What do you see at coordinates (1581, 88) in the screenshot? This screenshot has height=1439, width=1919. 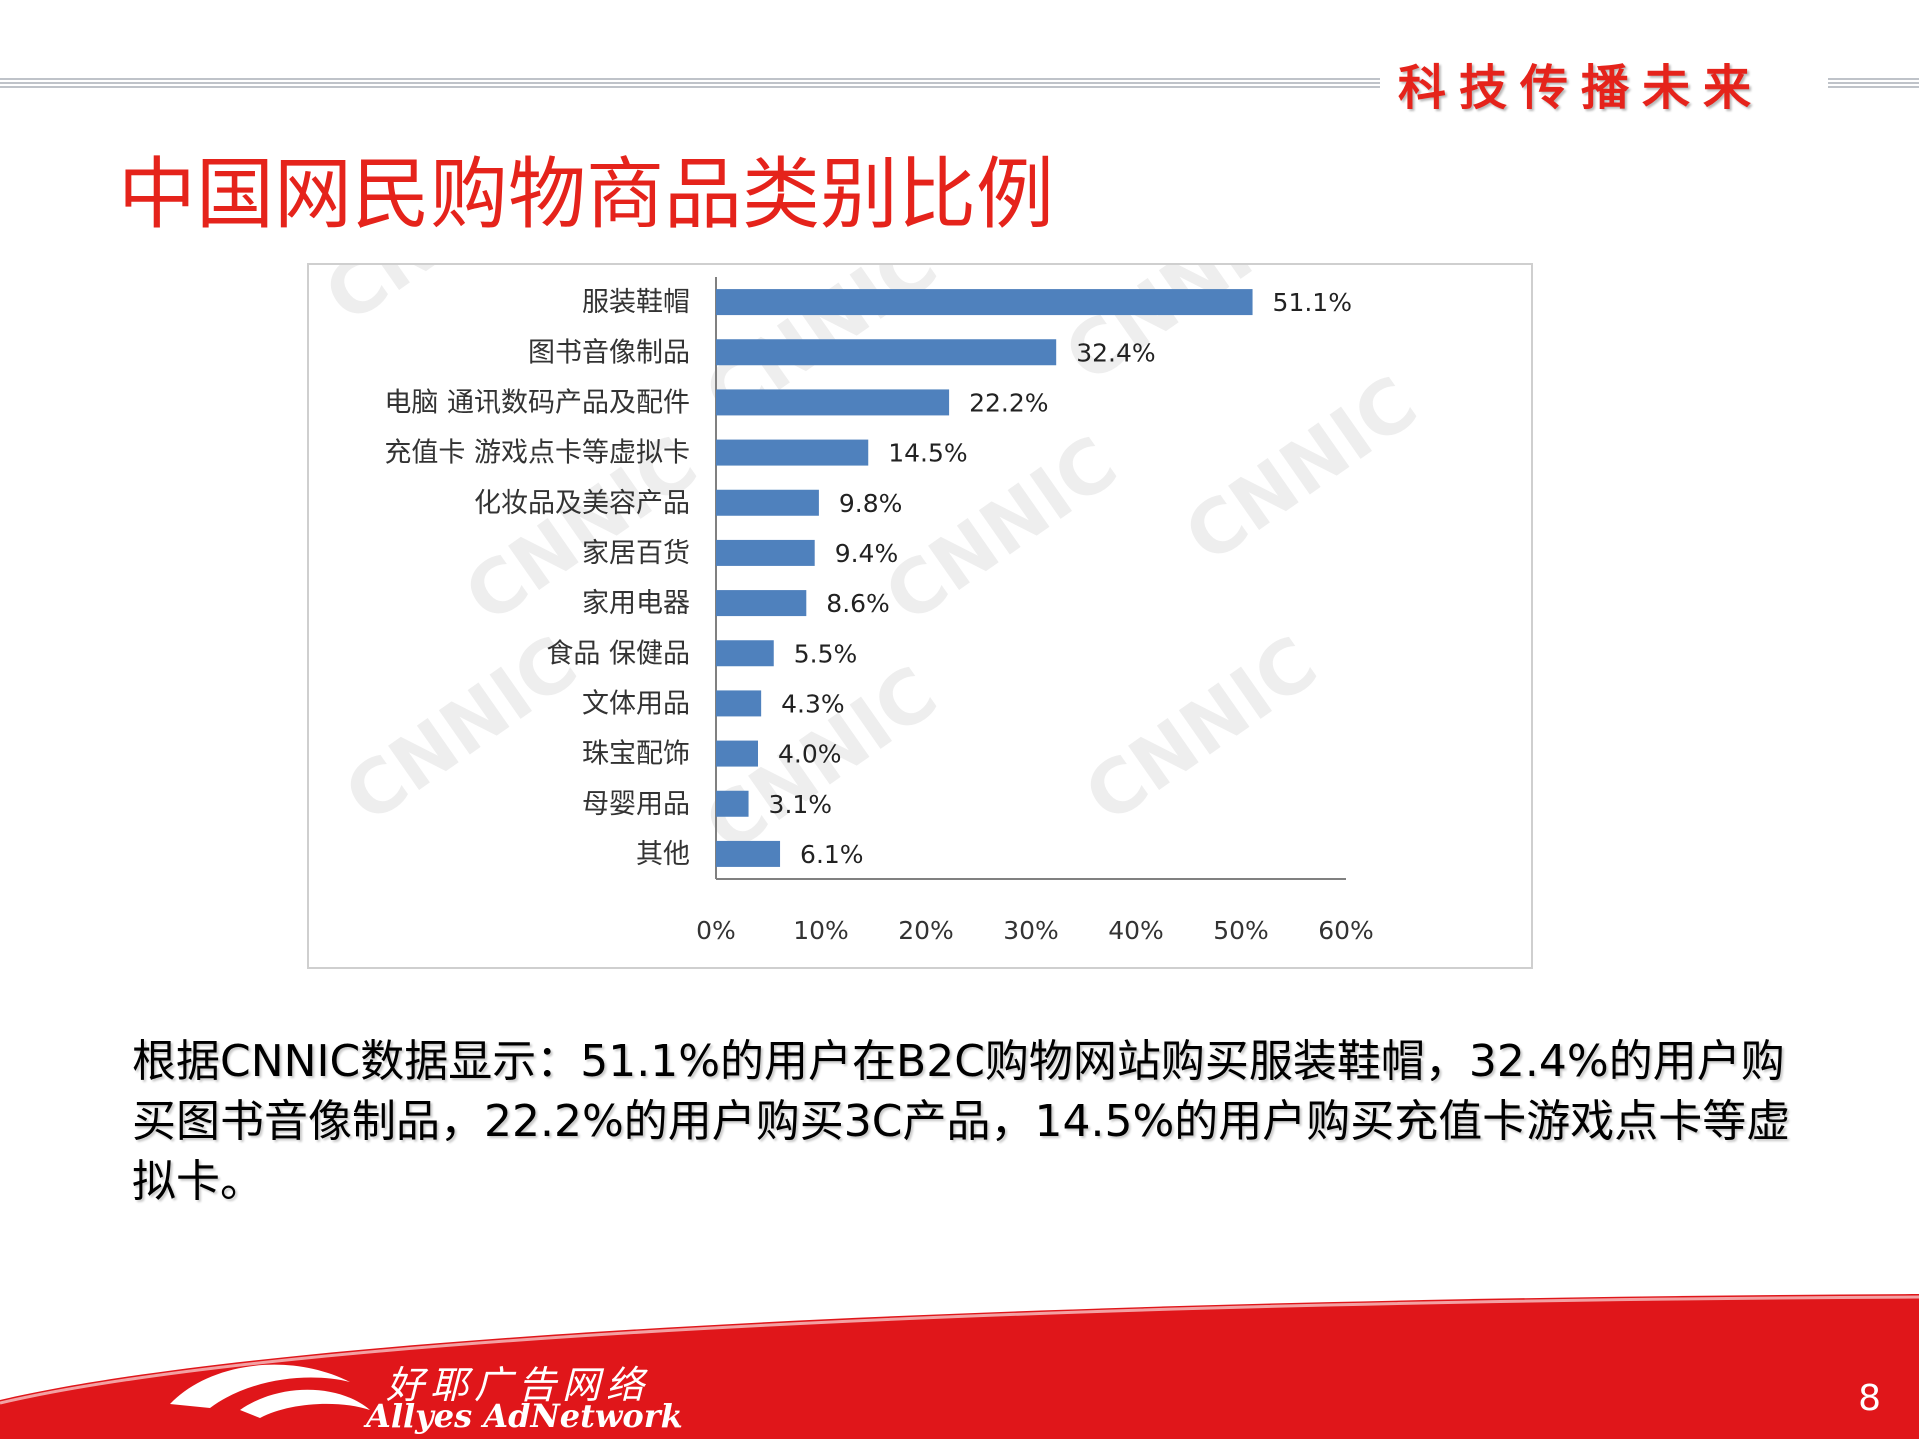 I see `header-tagline: 科技传播未来` at bounding box center [1581, 88].